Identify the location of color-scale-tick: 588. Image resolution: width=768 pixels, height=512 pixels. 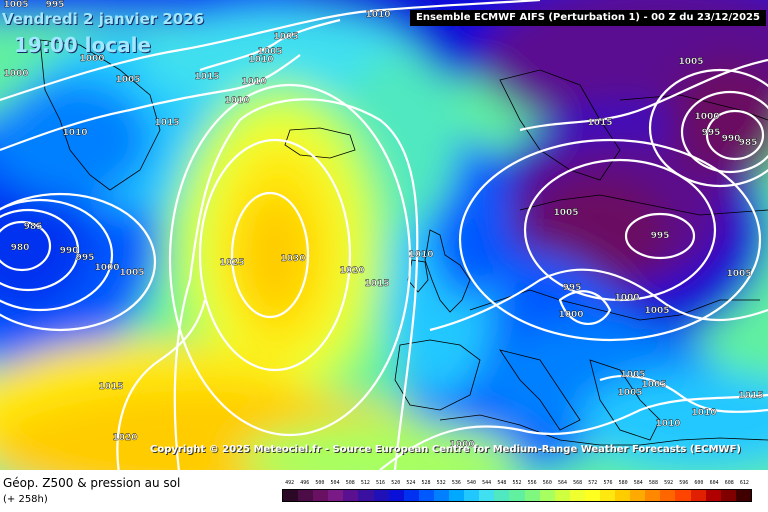
(653, 483).